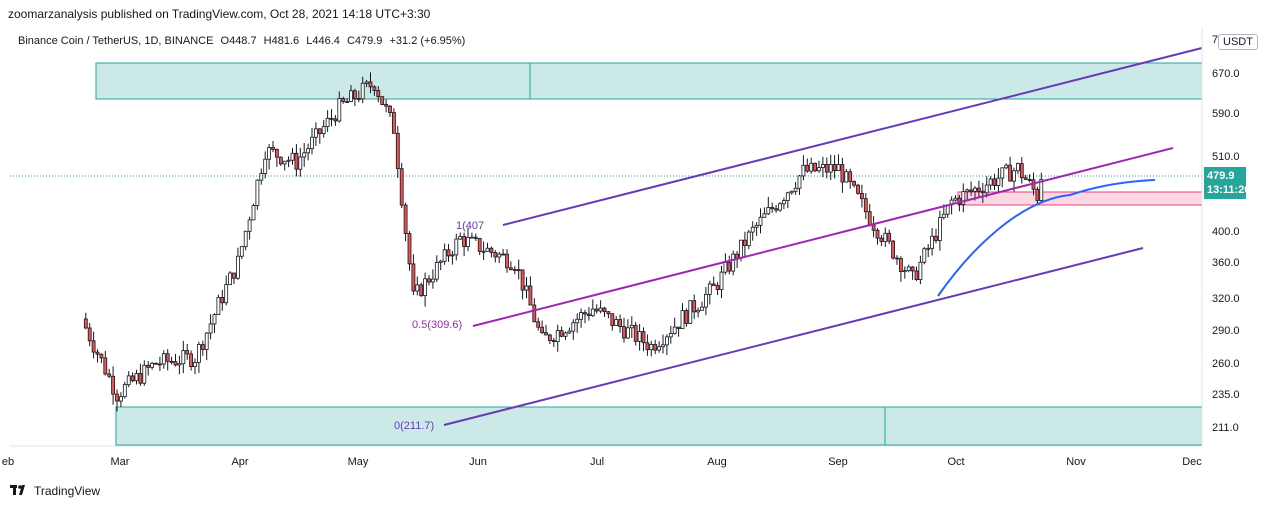  Describe the element at coordinates (649, 81) in the screenshot. I see `supply-zone` at that location.